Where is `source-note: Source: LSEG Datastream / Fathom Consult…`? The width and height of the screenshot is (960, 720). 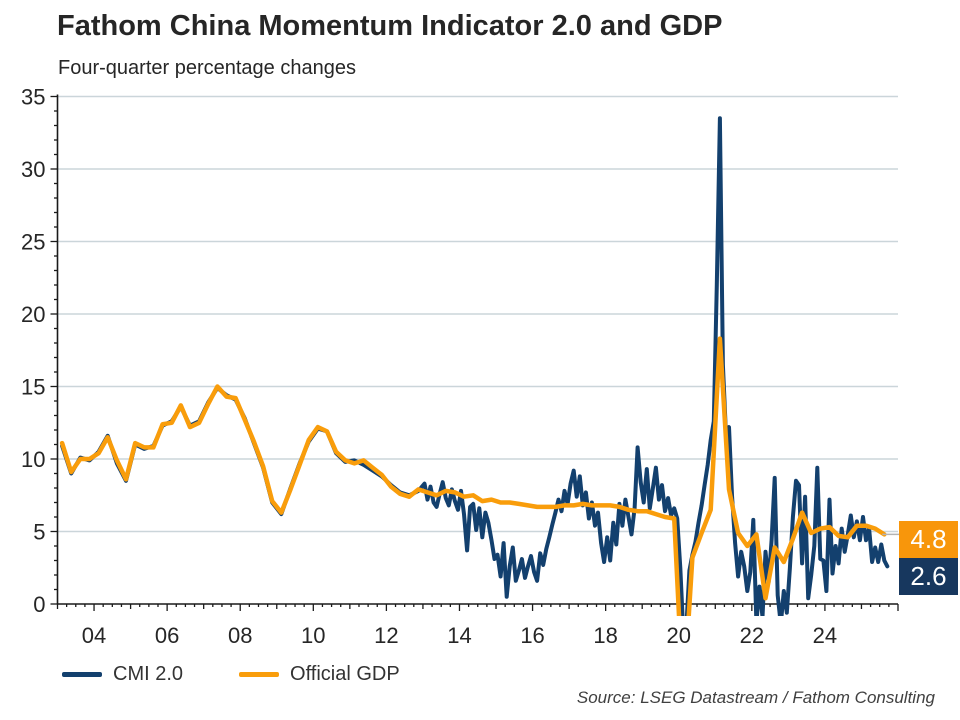 source-note: Source: LSEG Datastream / Fathom Consult… is located at coordinates (755, 697).